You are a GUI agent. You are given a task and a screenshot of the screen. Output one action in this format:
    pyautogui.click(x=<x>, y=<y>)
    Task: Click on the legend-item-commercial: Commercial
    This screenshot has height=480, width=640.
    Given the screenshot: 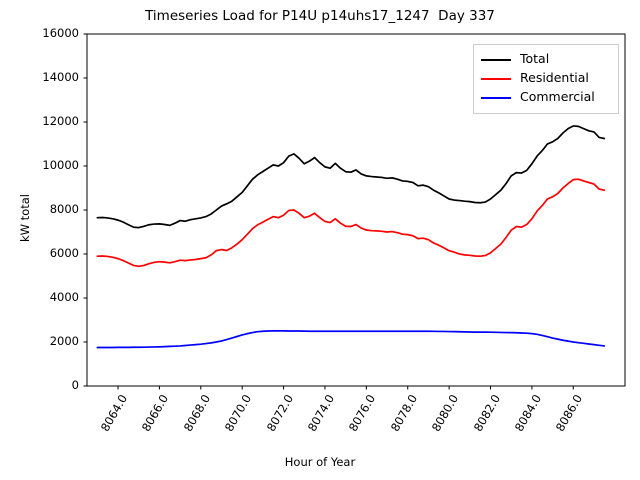 What is the action you would take?
    pyautogui.click(x=546, y=97)
    